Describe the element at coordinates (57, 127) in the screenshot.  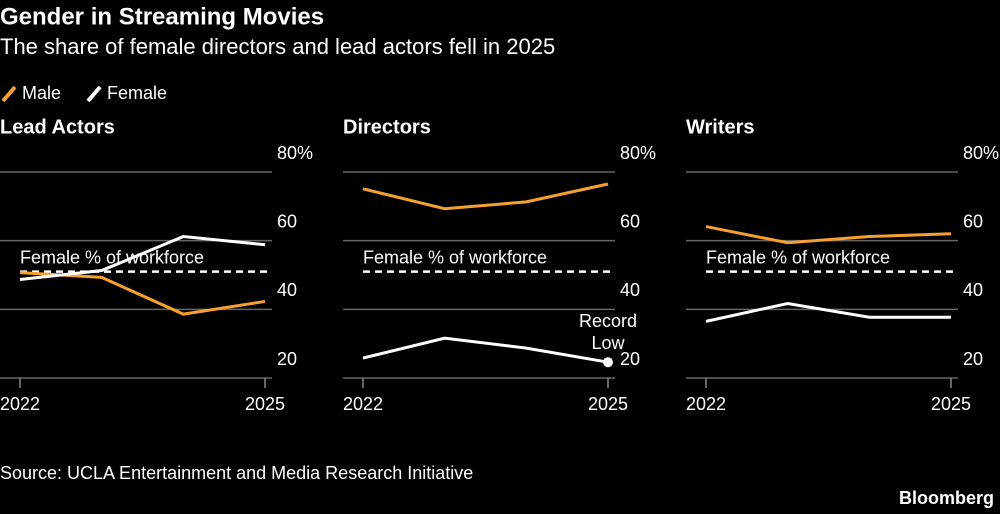
I see `panel-title: Lead Actors` at that location.